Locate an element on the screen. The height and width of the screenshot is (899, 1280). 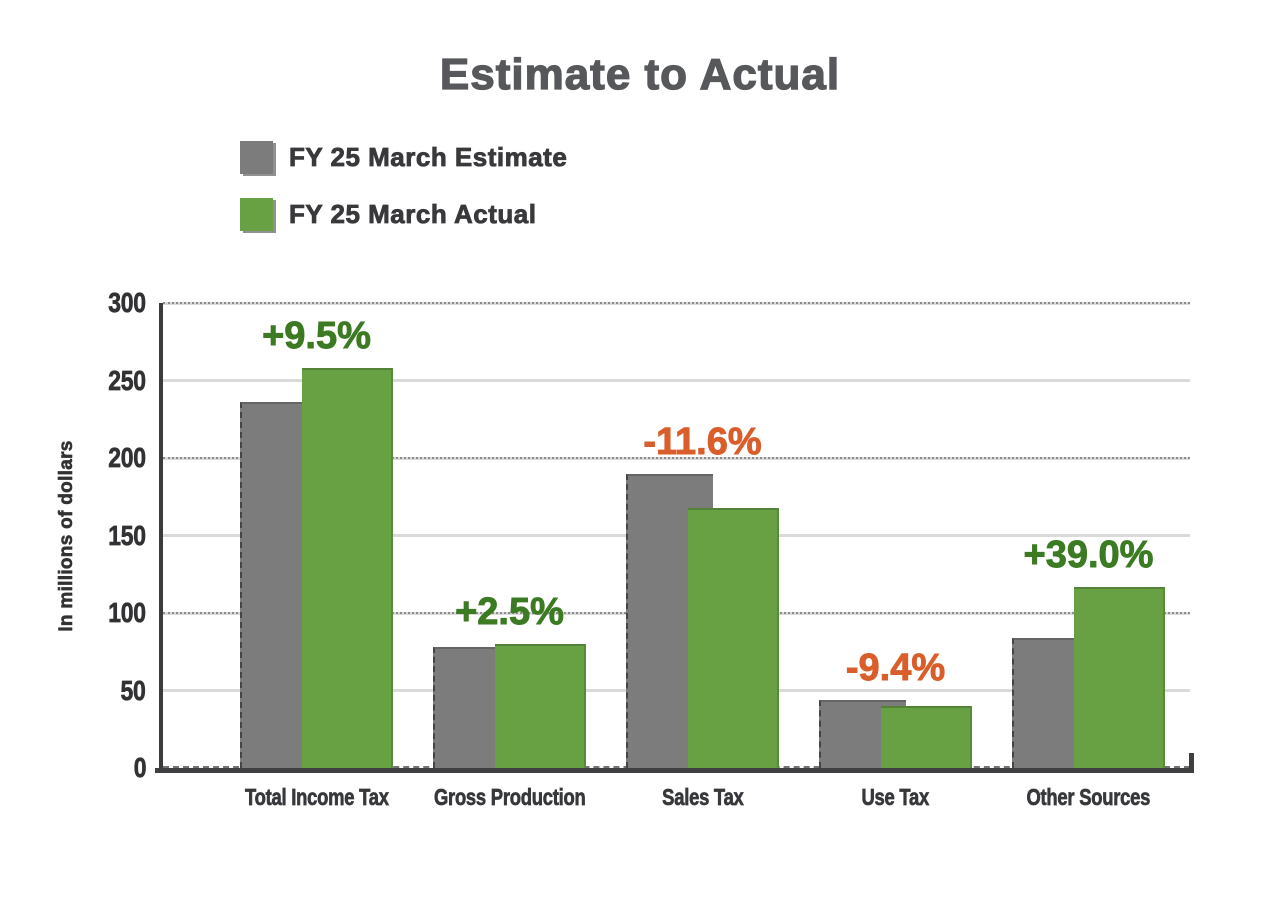
legend: FY 25 March Estimate FY 25 March Actual is located at coordinates (403, 198).